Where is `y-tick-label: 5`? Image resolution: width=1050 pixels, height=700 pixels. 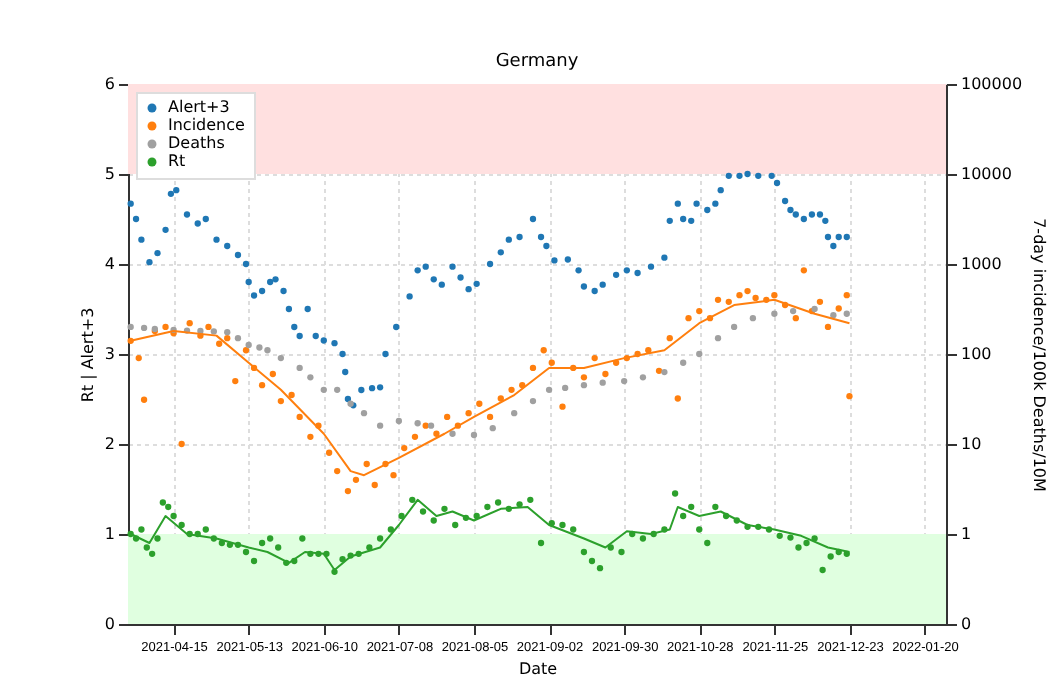 y-tick-label: 5 is located at coordinates (109, 174).